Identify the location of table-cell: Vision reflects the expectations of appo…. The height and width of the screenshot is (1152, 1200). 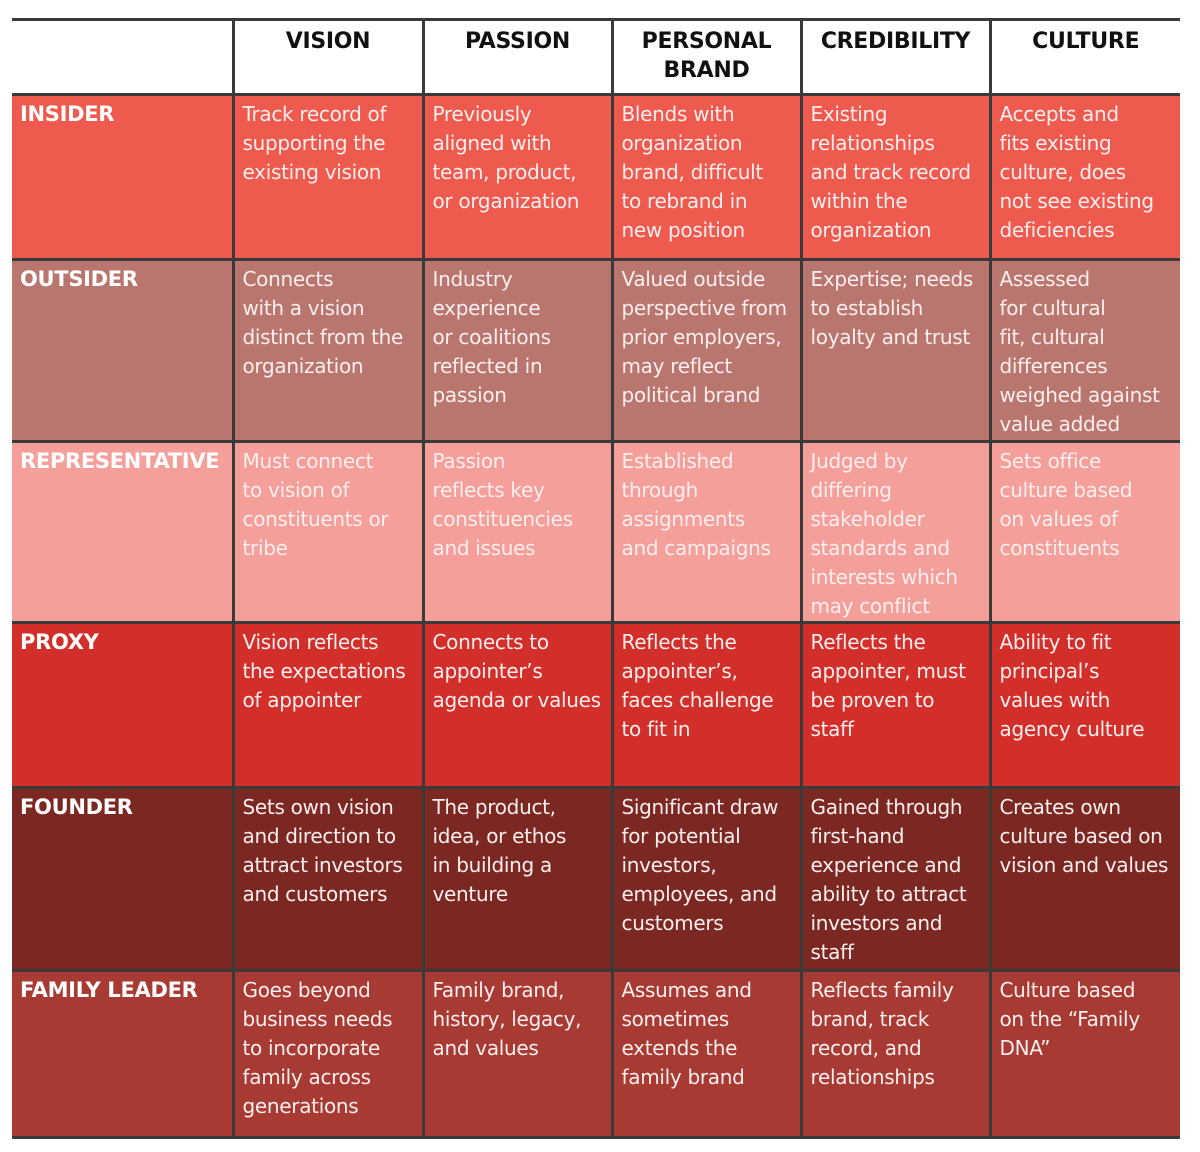
(328, 705).